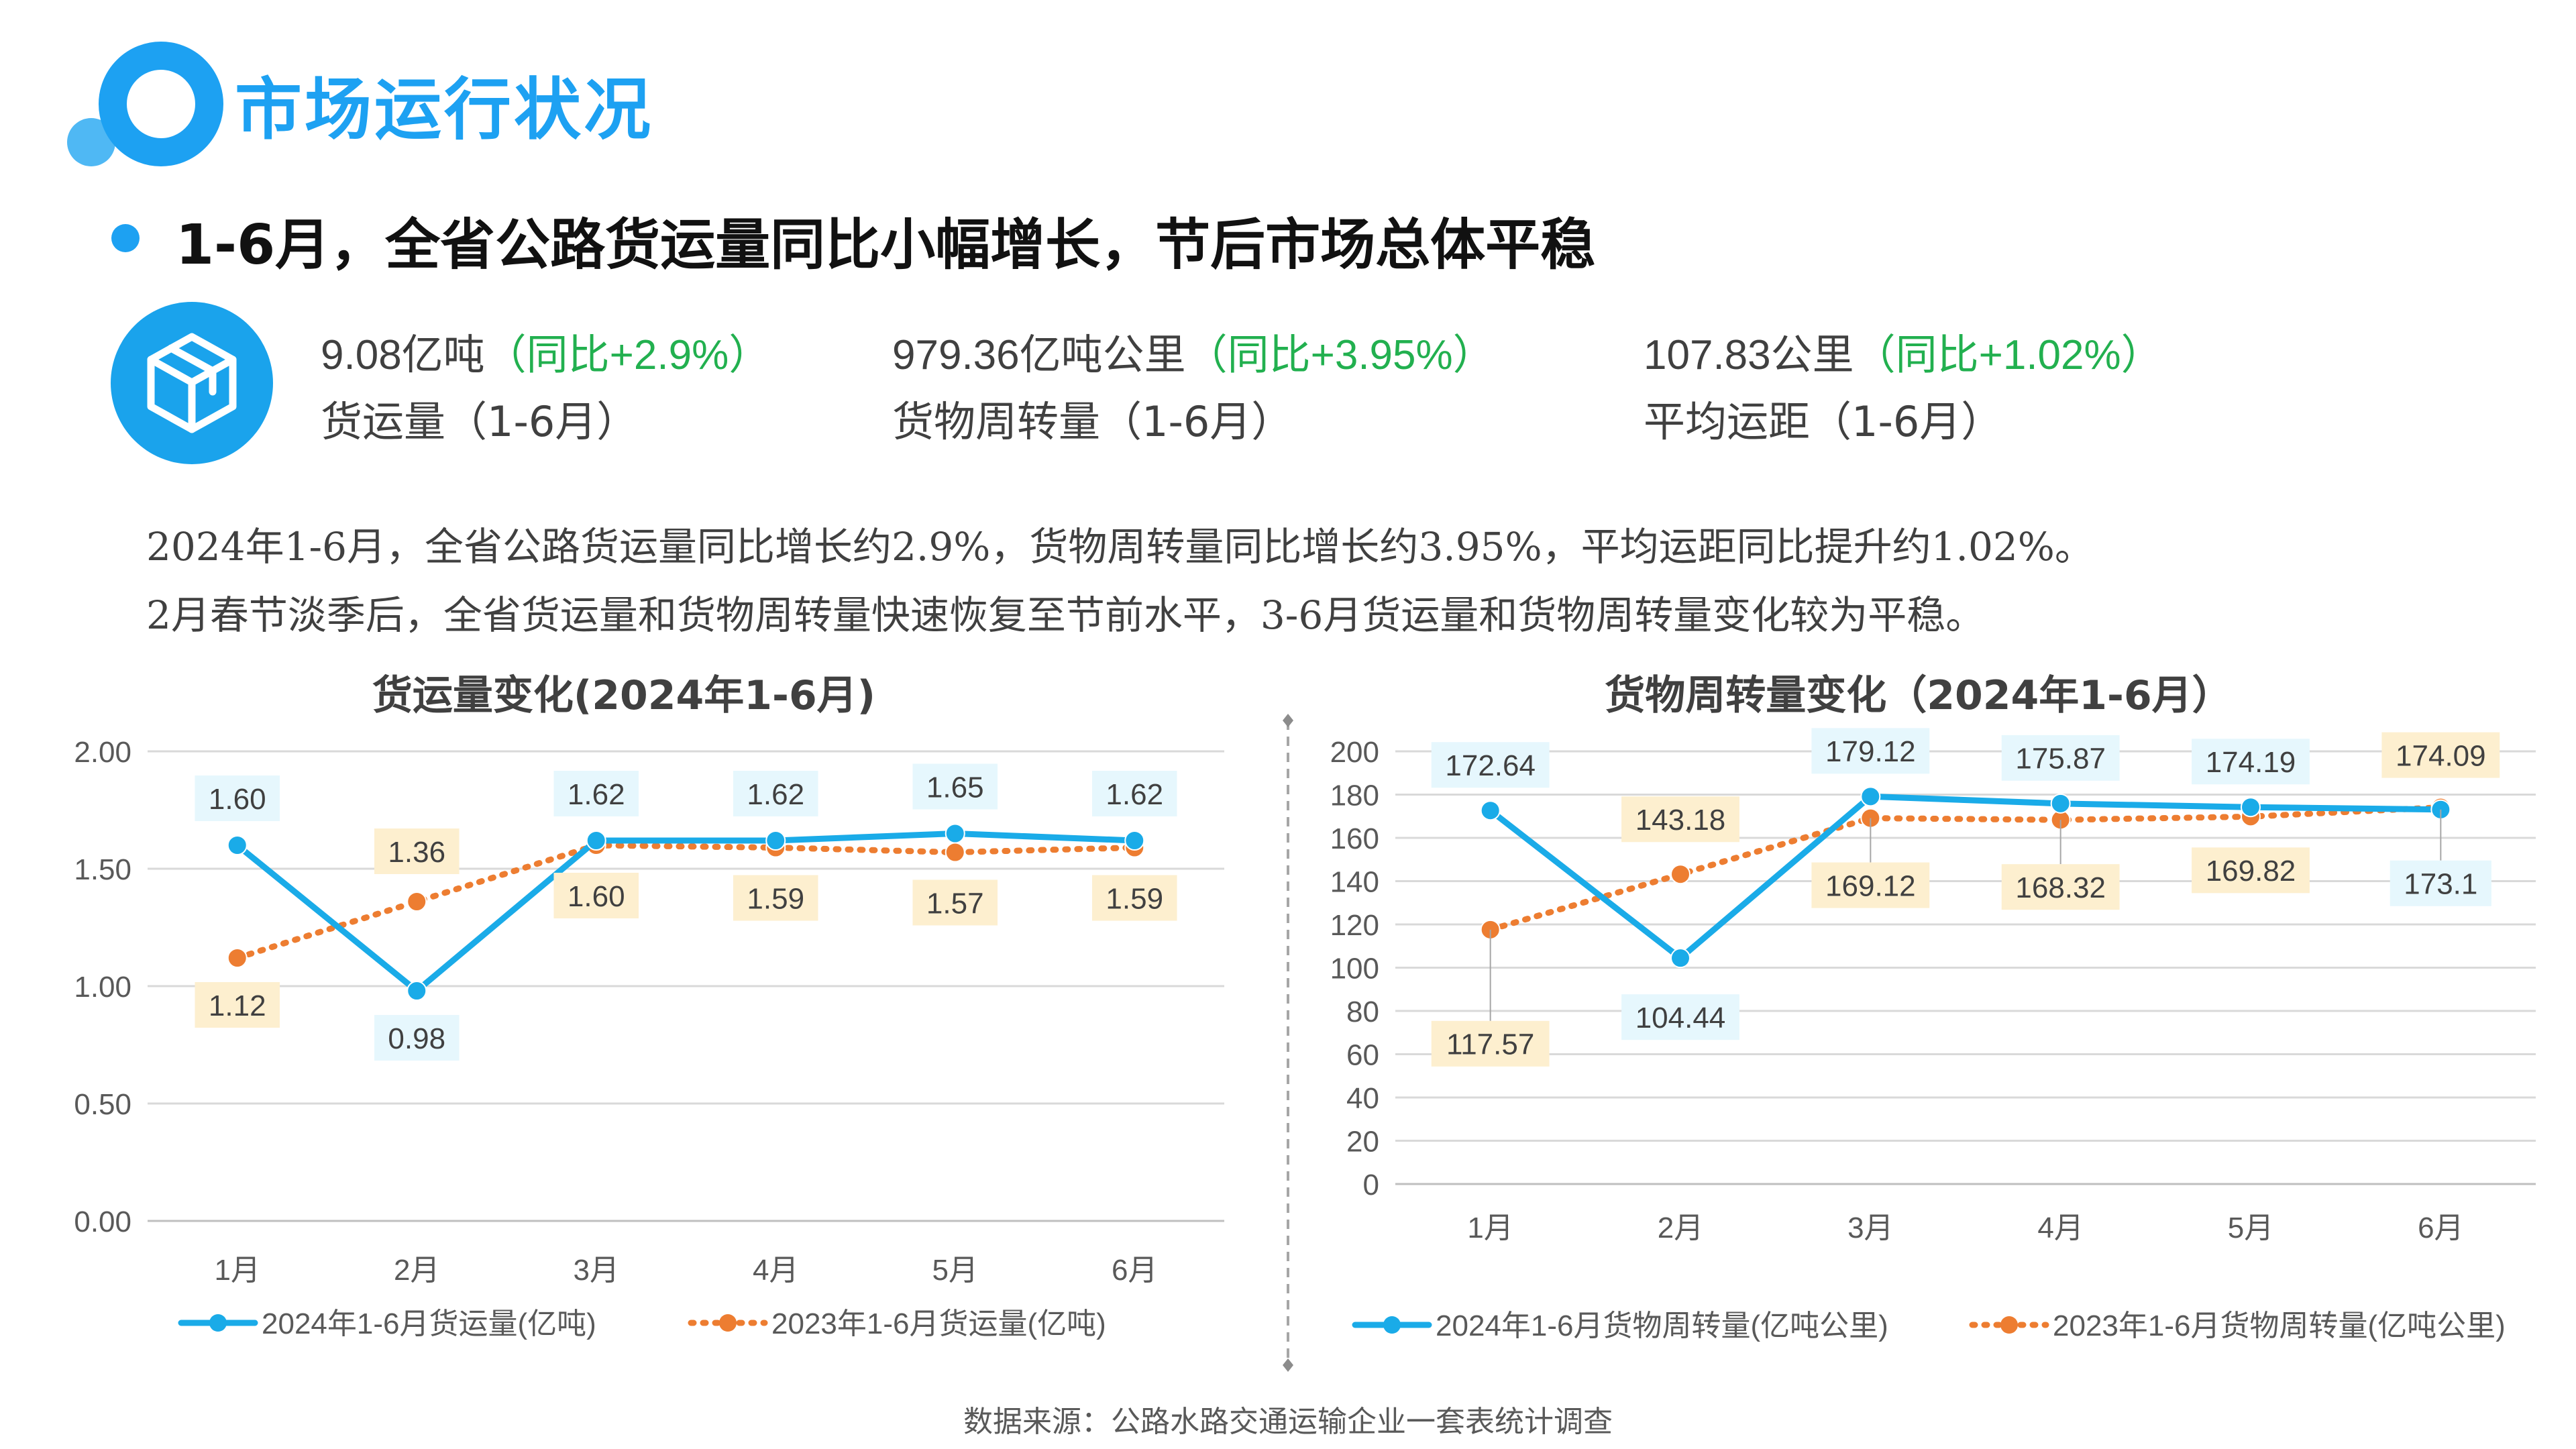 This screenshot has width=2576, height=1449. I want to click on y-tick-label: 0, so click(1371, 1185).